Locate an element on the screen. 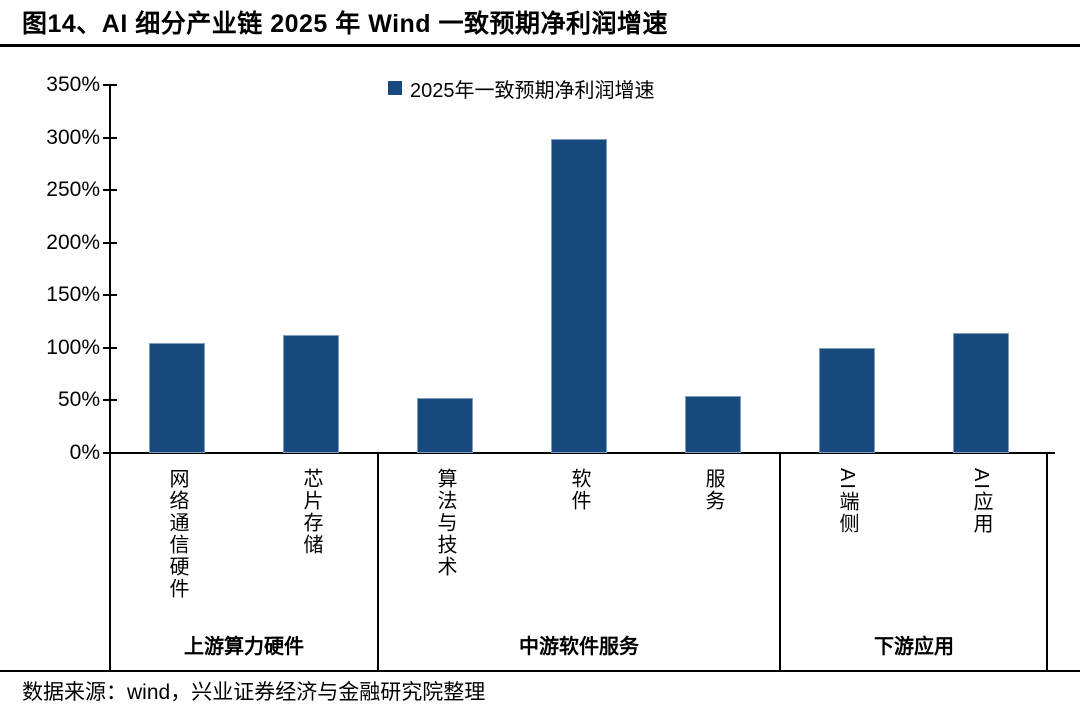 The width and height of the screenshot is (1080, 714). y-axis-tick-label: 200% is located at coordinates (73, 242).